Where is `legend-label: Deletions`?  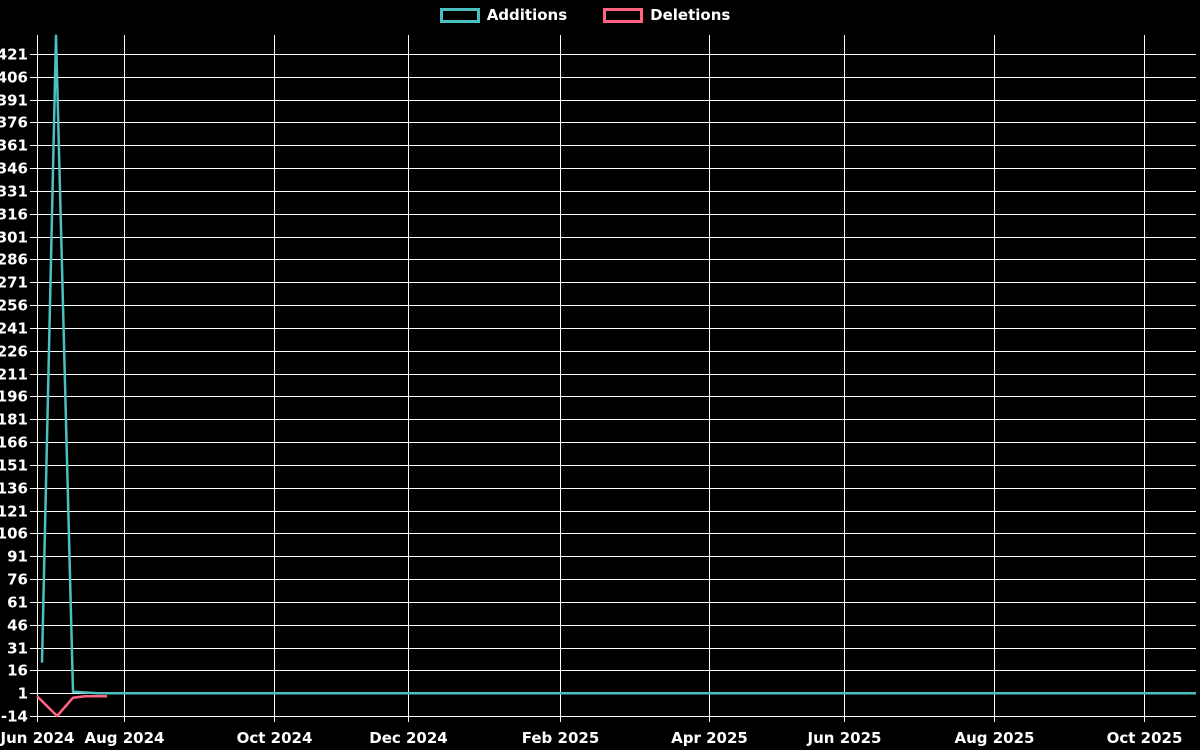 legend-label: Deletions is located at coordinates (690, 15).